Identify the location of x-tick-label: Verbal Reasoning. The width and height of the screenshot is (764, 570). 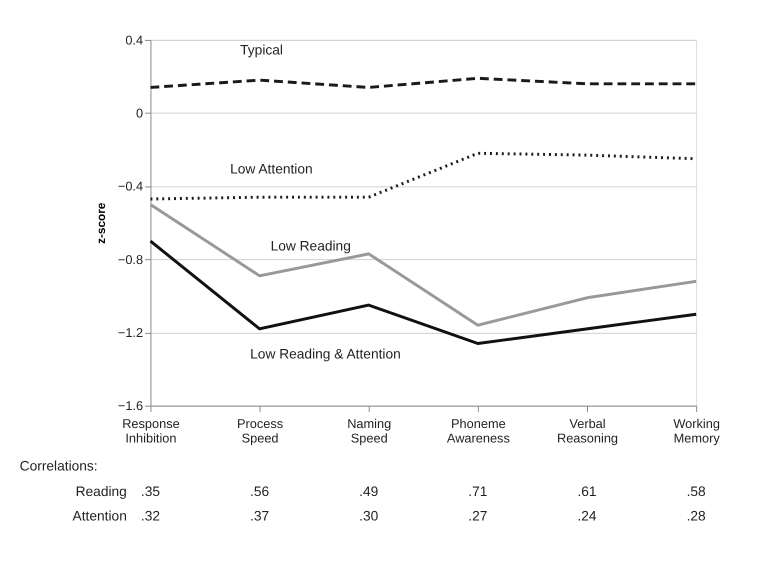
(587, 431).